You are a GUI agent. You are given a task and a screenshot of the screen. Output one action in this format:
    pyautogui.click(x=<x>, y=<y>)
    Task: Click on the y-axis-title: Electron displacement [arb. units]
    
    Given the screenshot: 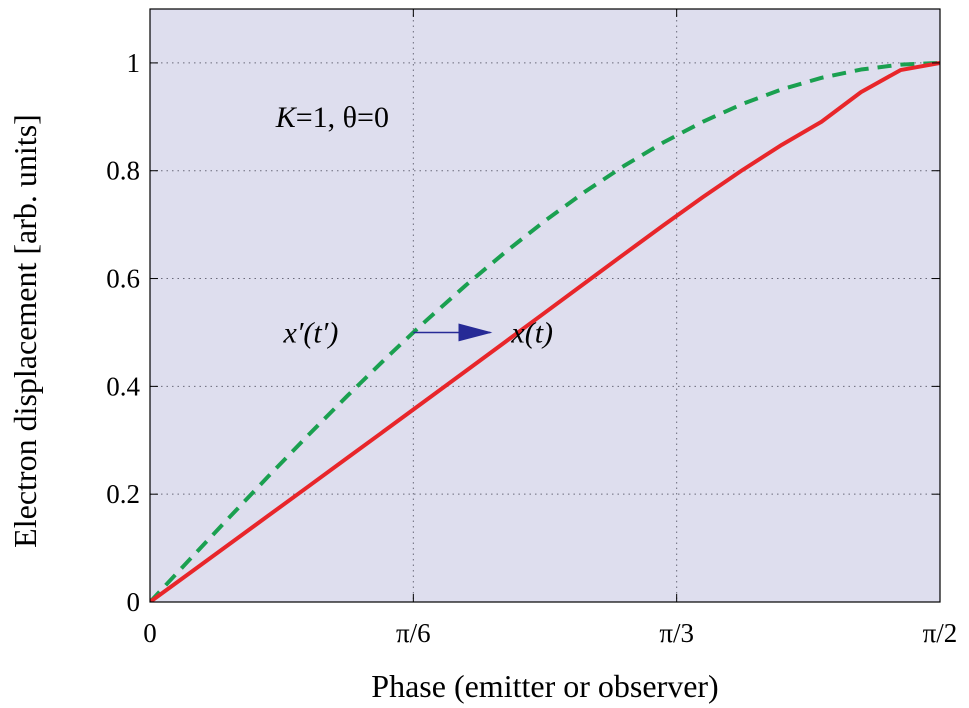 What is the action you would take?
    pyautogui.click(x=25, y=331)
    